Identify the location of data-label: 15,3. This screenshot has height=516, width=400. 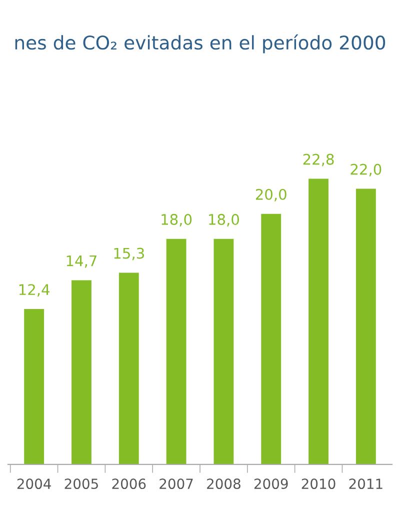
(129, 254).